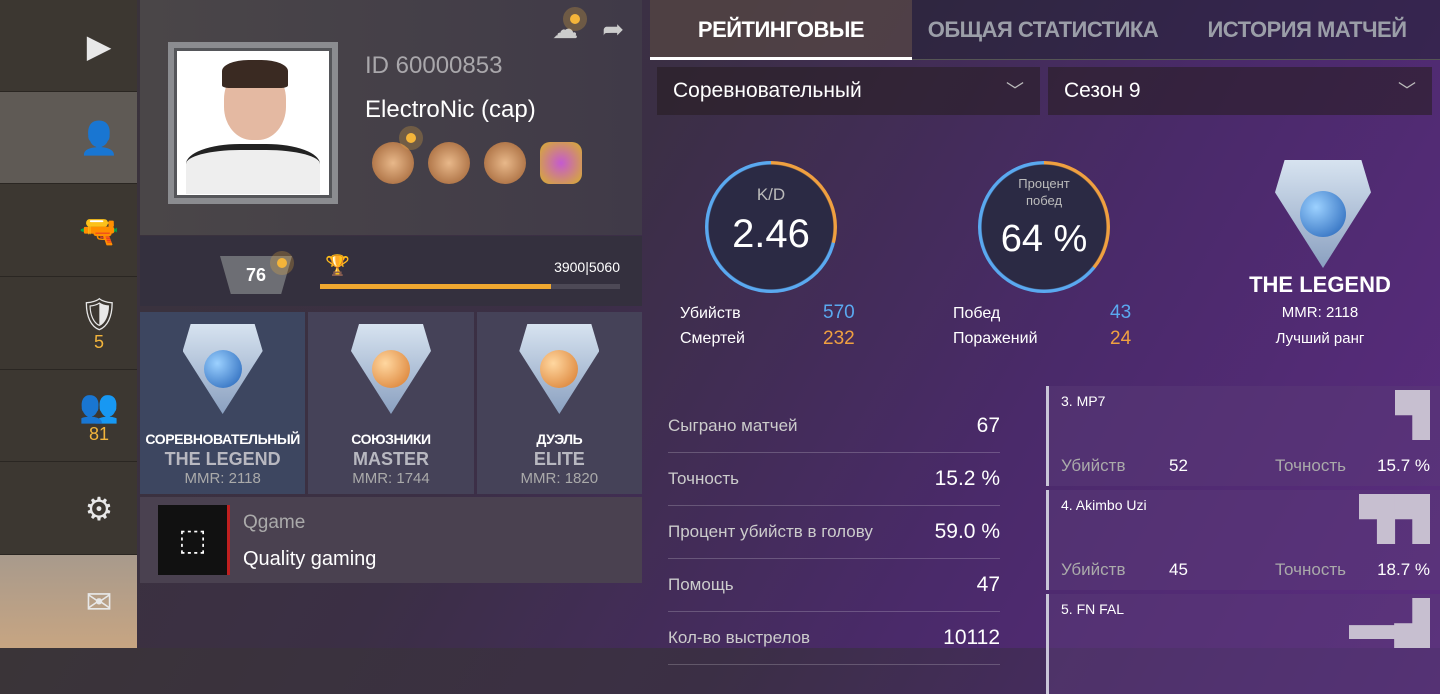 The height and width of the screenshot is (694, 1440). I want to click on weapon-card: 3. MP7 ▜ Убийств 52 Точность 15.7 %, so click(1243, 436).